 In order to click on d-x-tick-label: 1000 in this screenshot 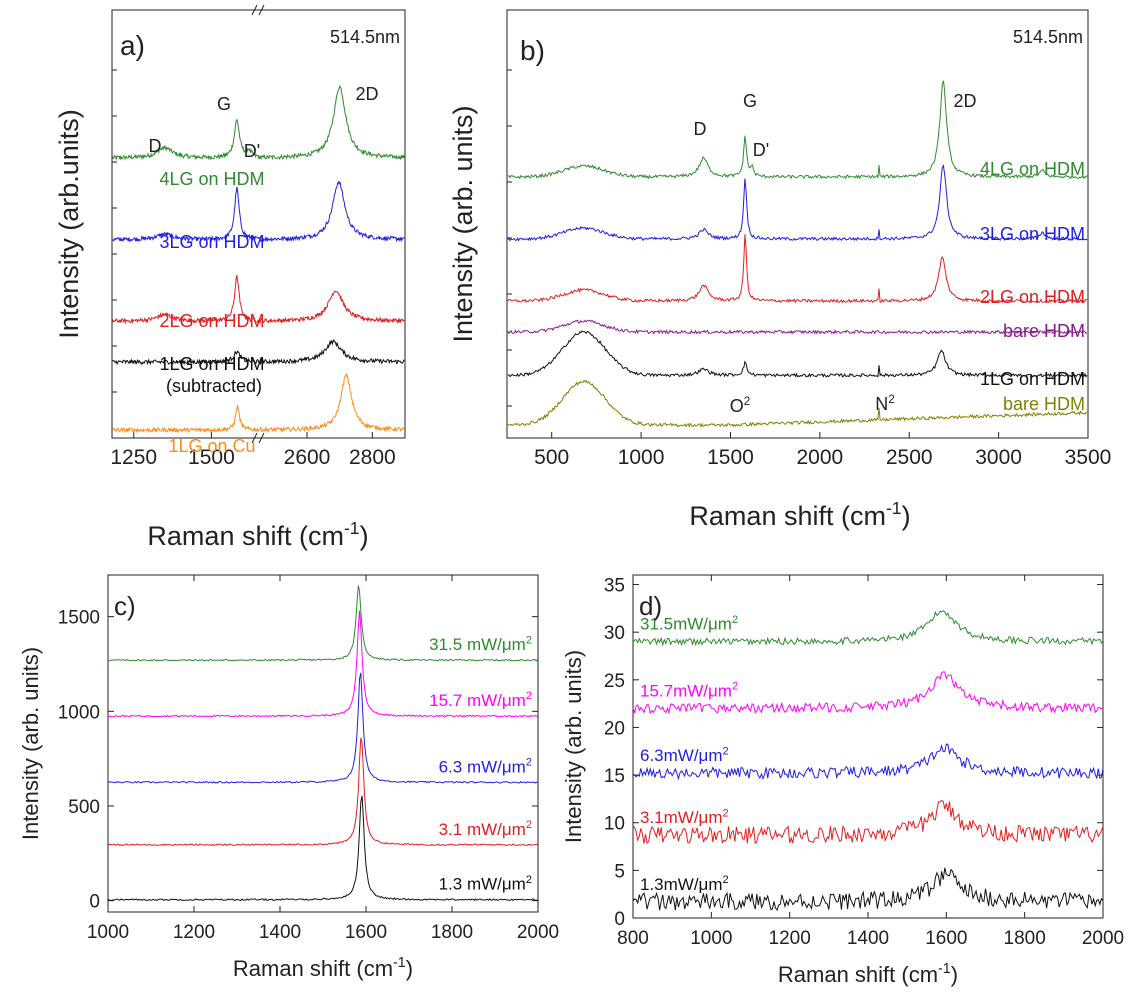, I will do `click(711, 938)`.